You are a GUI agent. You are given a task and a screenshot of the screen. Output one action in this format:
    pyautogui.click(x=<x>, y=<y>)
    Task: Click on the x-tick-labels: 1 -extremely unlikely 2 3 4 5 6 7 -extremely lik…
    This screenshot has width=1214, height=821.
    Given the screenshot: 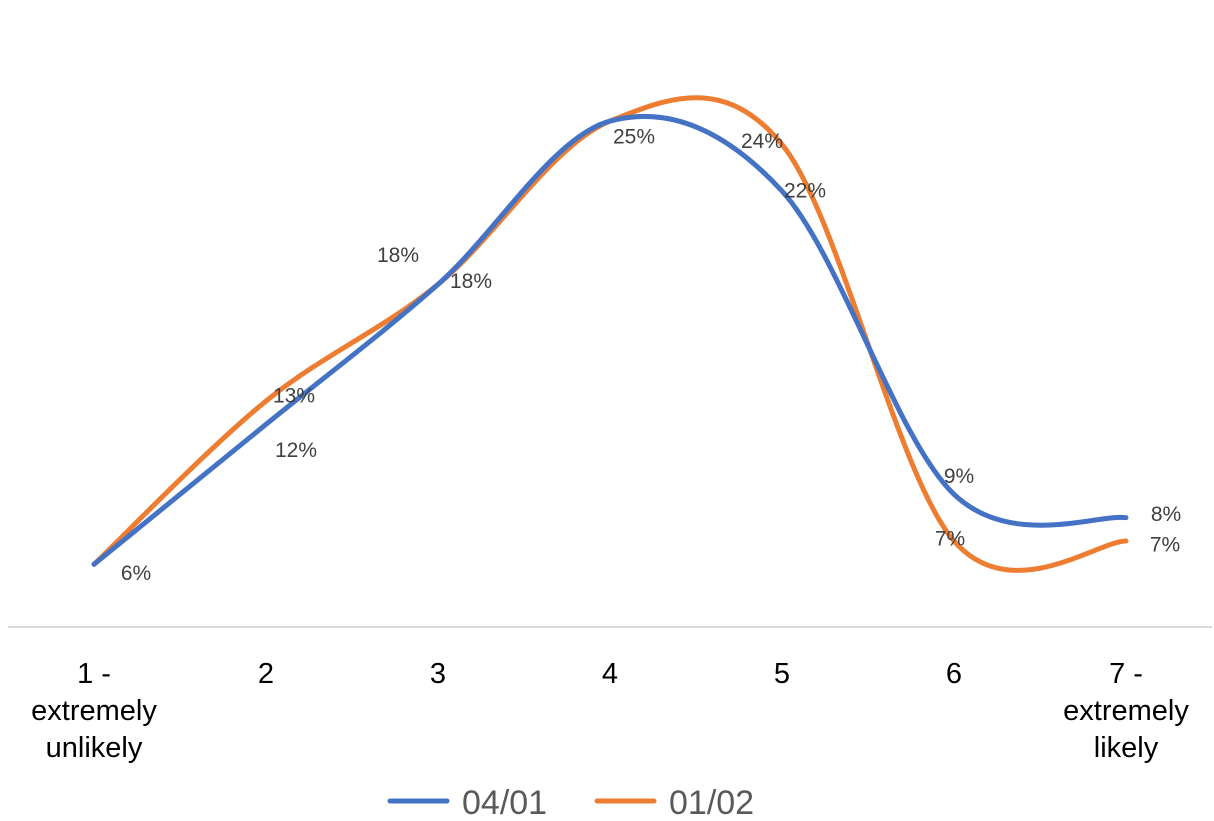 What is the action you would take?
    pyautogui.click(x=610, y=711)
    